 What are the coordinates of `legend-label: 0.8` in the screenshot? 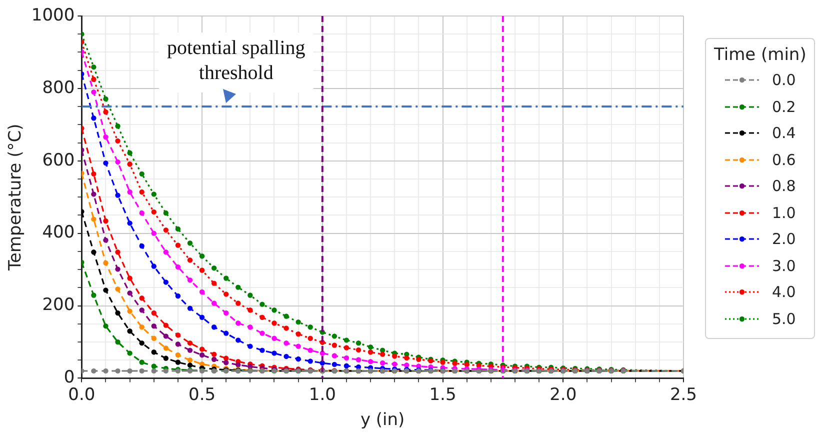 It's located at (784, 186).